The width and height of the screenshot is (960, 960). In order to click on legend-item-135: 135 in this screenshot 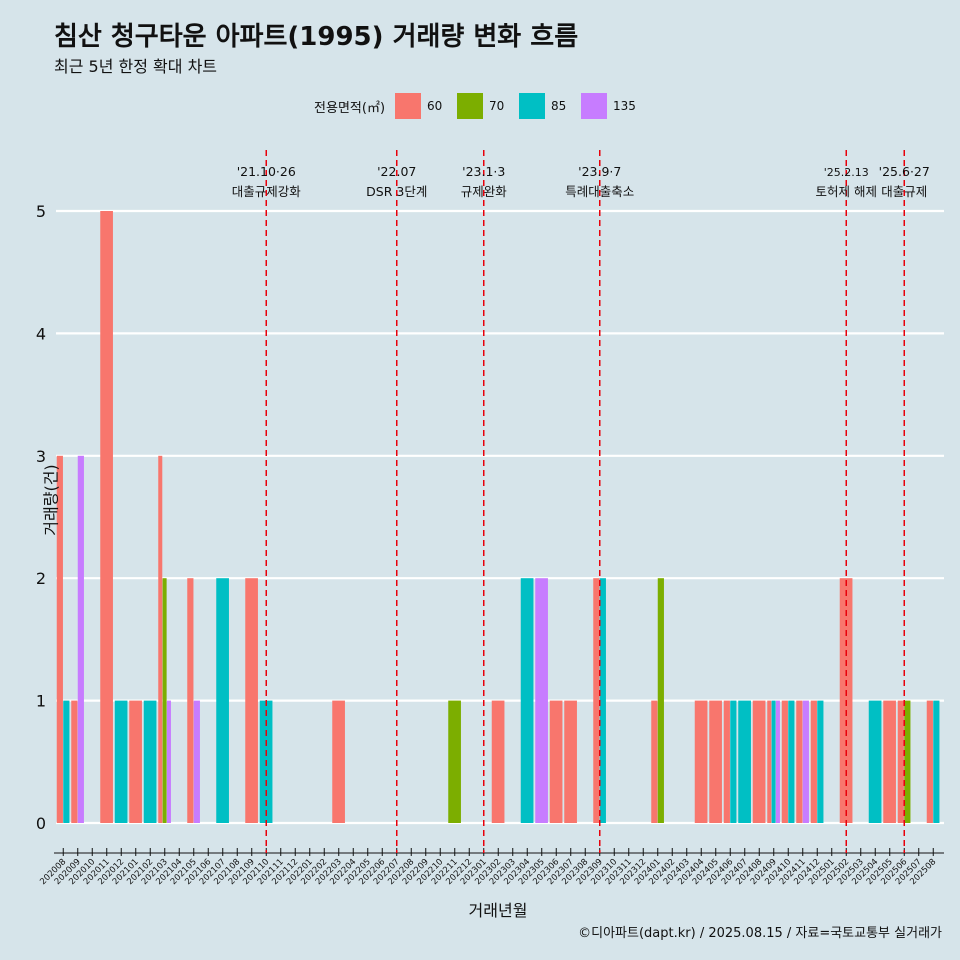, I will do `click(611, 106)`.